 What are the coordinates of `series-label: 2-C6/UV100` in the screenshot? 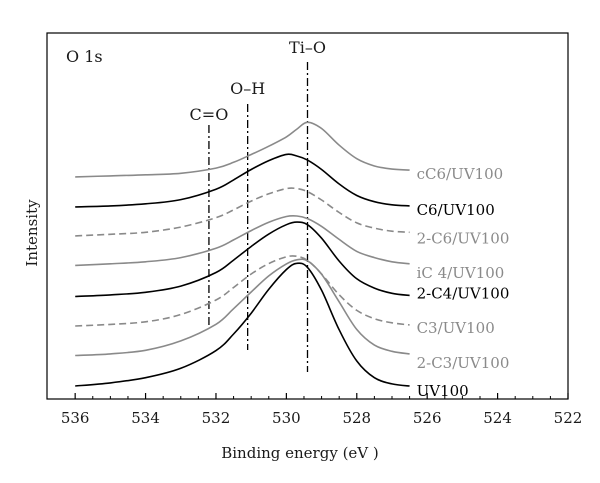 It's located at (463, 238).